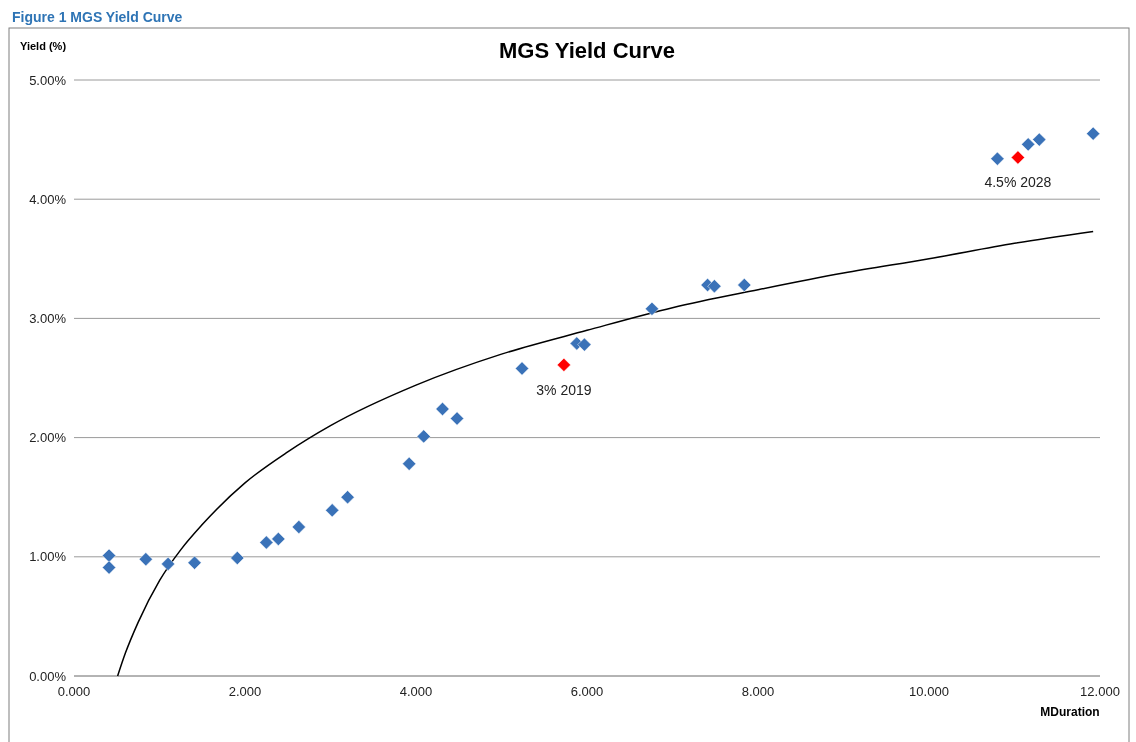  I want to click on y-tick-label: 4.00%, so click(48, 199).